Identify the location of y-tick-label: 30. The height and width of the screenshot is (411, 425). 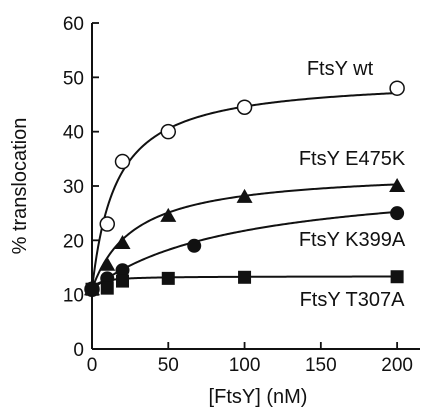
(73, 187).